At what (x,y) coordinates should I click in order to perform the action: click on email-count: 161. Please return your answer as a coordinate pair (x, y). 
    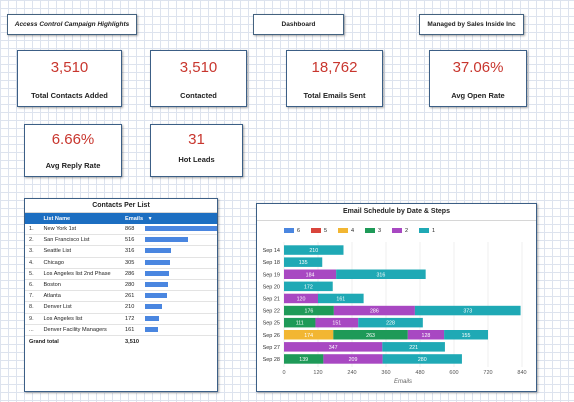
    Looking at the image, I should click on (131, 330).